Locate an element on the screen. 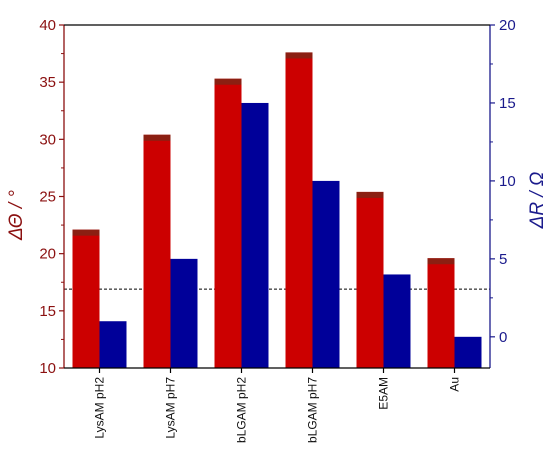 The height and width of the screenshot is (451, 550). right-tick-label-2: 10 is located at coordinates (507, 181).